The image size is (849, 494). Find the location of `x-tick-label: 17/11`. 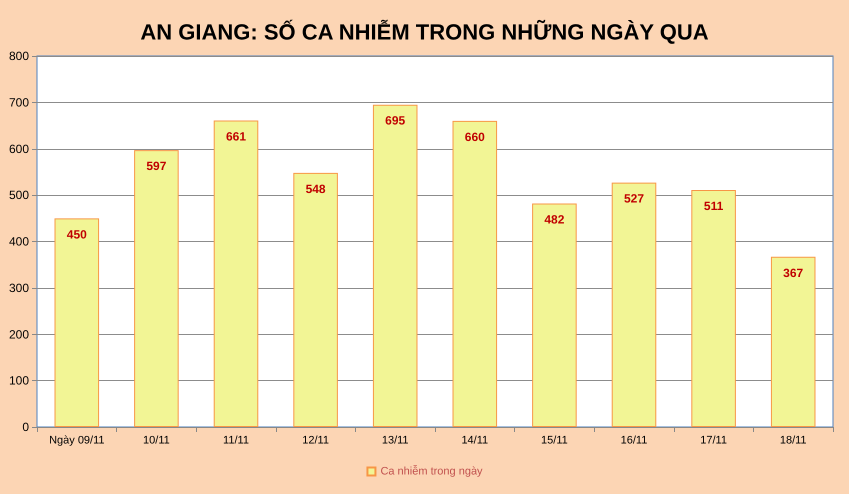

x-tick-label: 17/11 is located at coordinates (713, 440).